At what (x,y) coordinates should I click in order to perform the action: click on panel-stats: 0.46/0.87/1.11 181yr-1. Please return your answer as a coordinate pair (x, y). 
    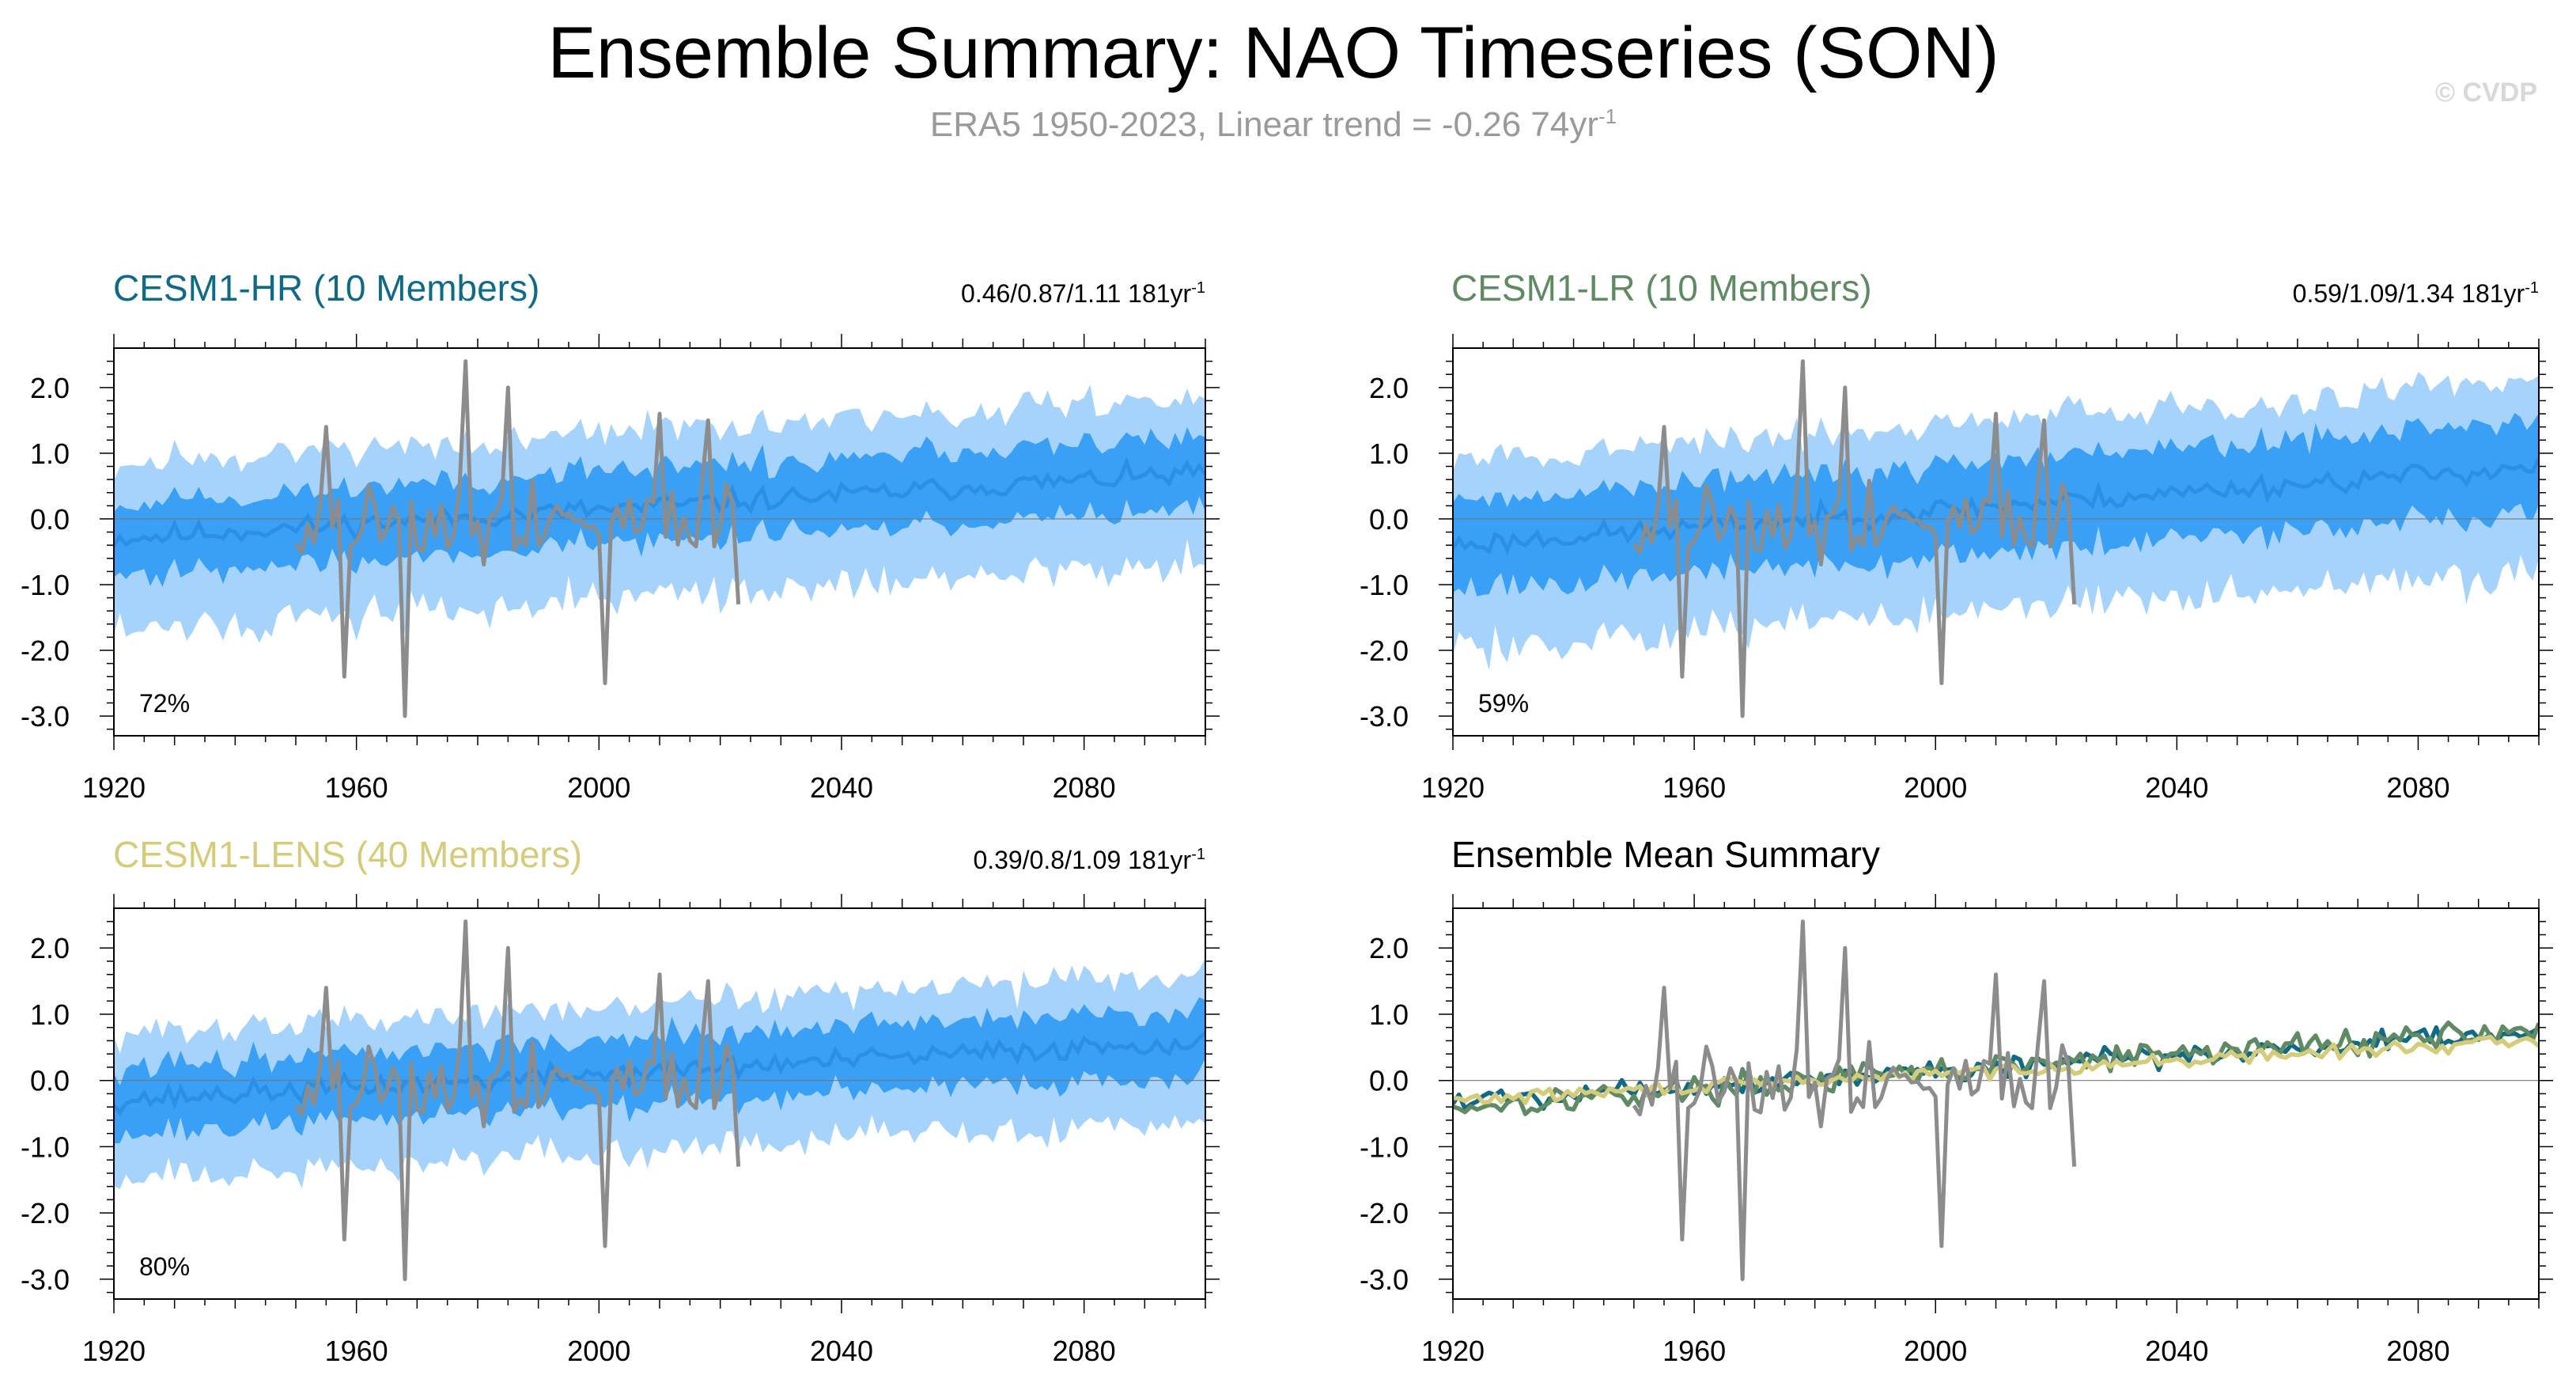
    Looking at the image, I should click on (1083, 293).